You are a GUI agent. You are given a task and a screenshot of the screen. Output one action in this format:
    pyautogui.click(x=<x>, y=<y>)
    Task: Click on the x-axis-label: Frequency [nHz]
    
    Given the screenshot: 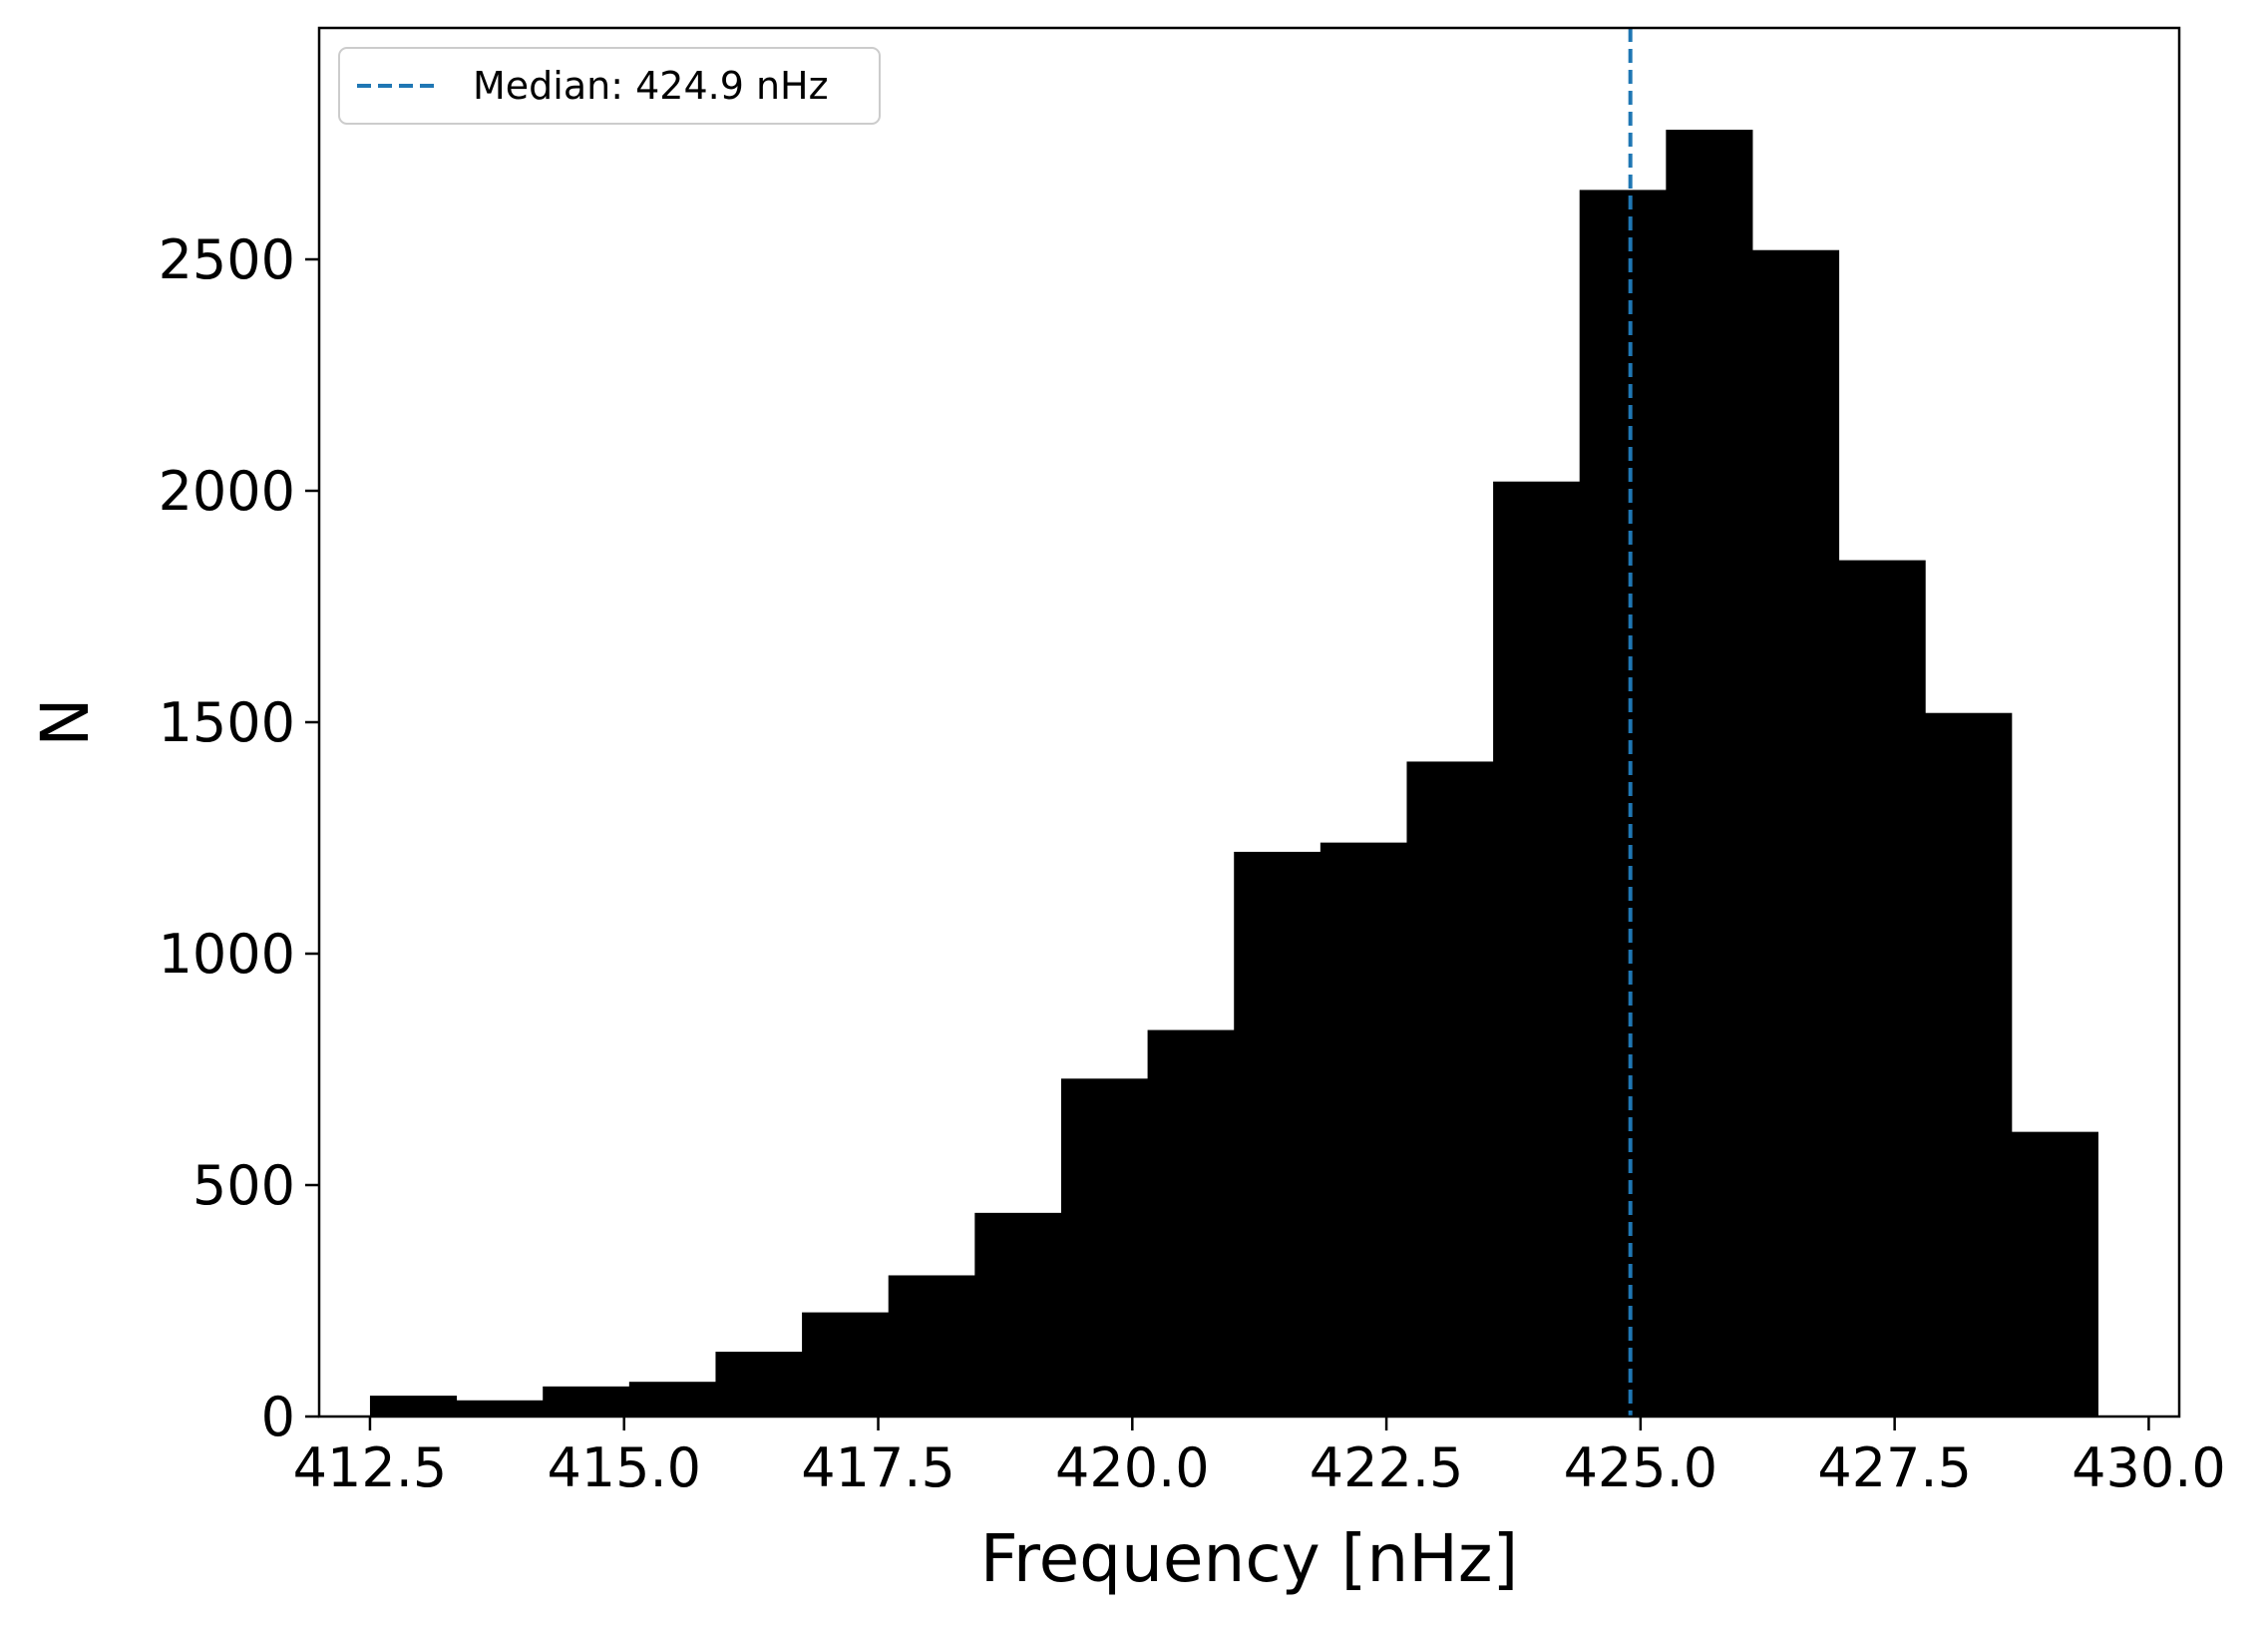 What is the action you would take?
    pyautogui.click(x=1249, y=1558)
    